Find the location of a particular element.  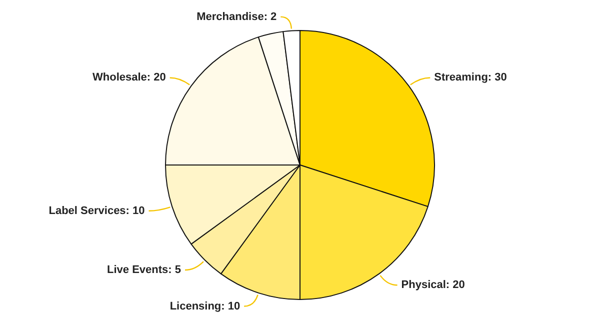

slice-label: Streaming: 30 is located at coordinates (470, 78).